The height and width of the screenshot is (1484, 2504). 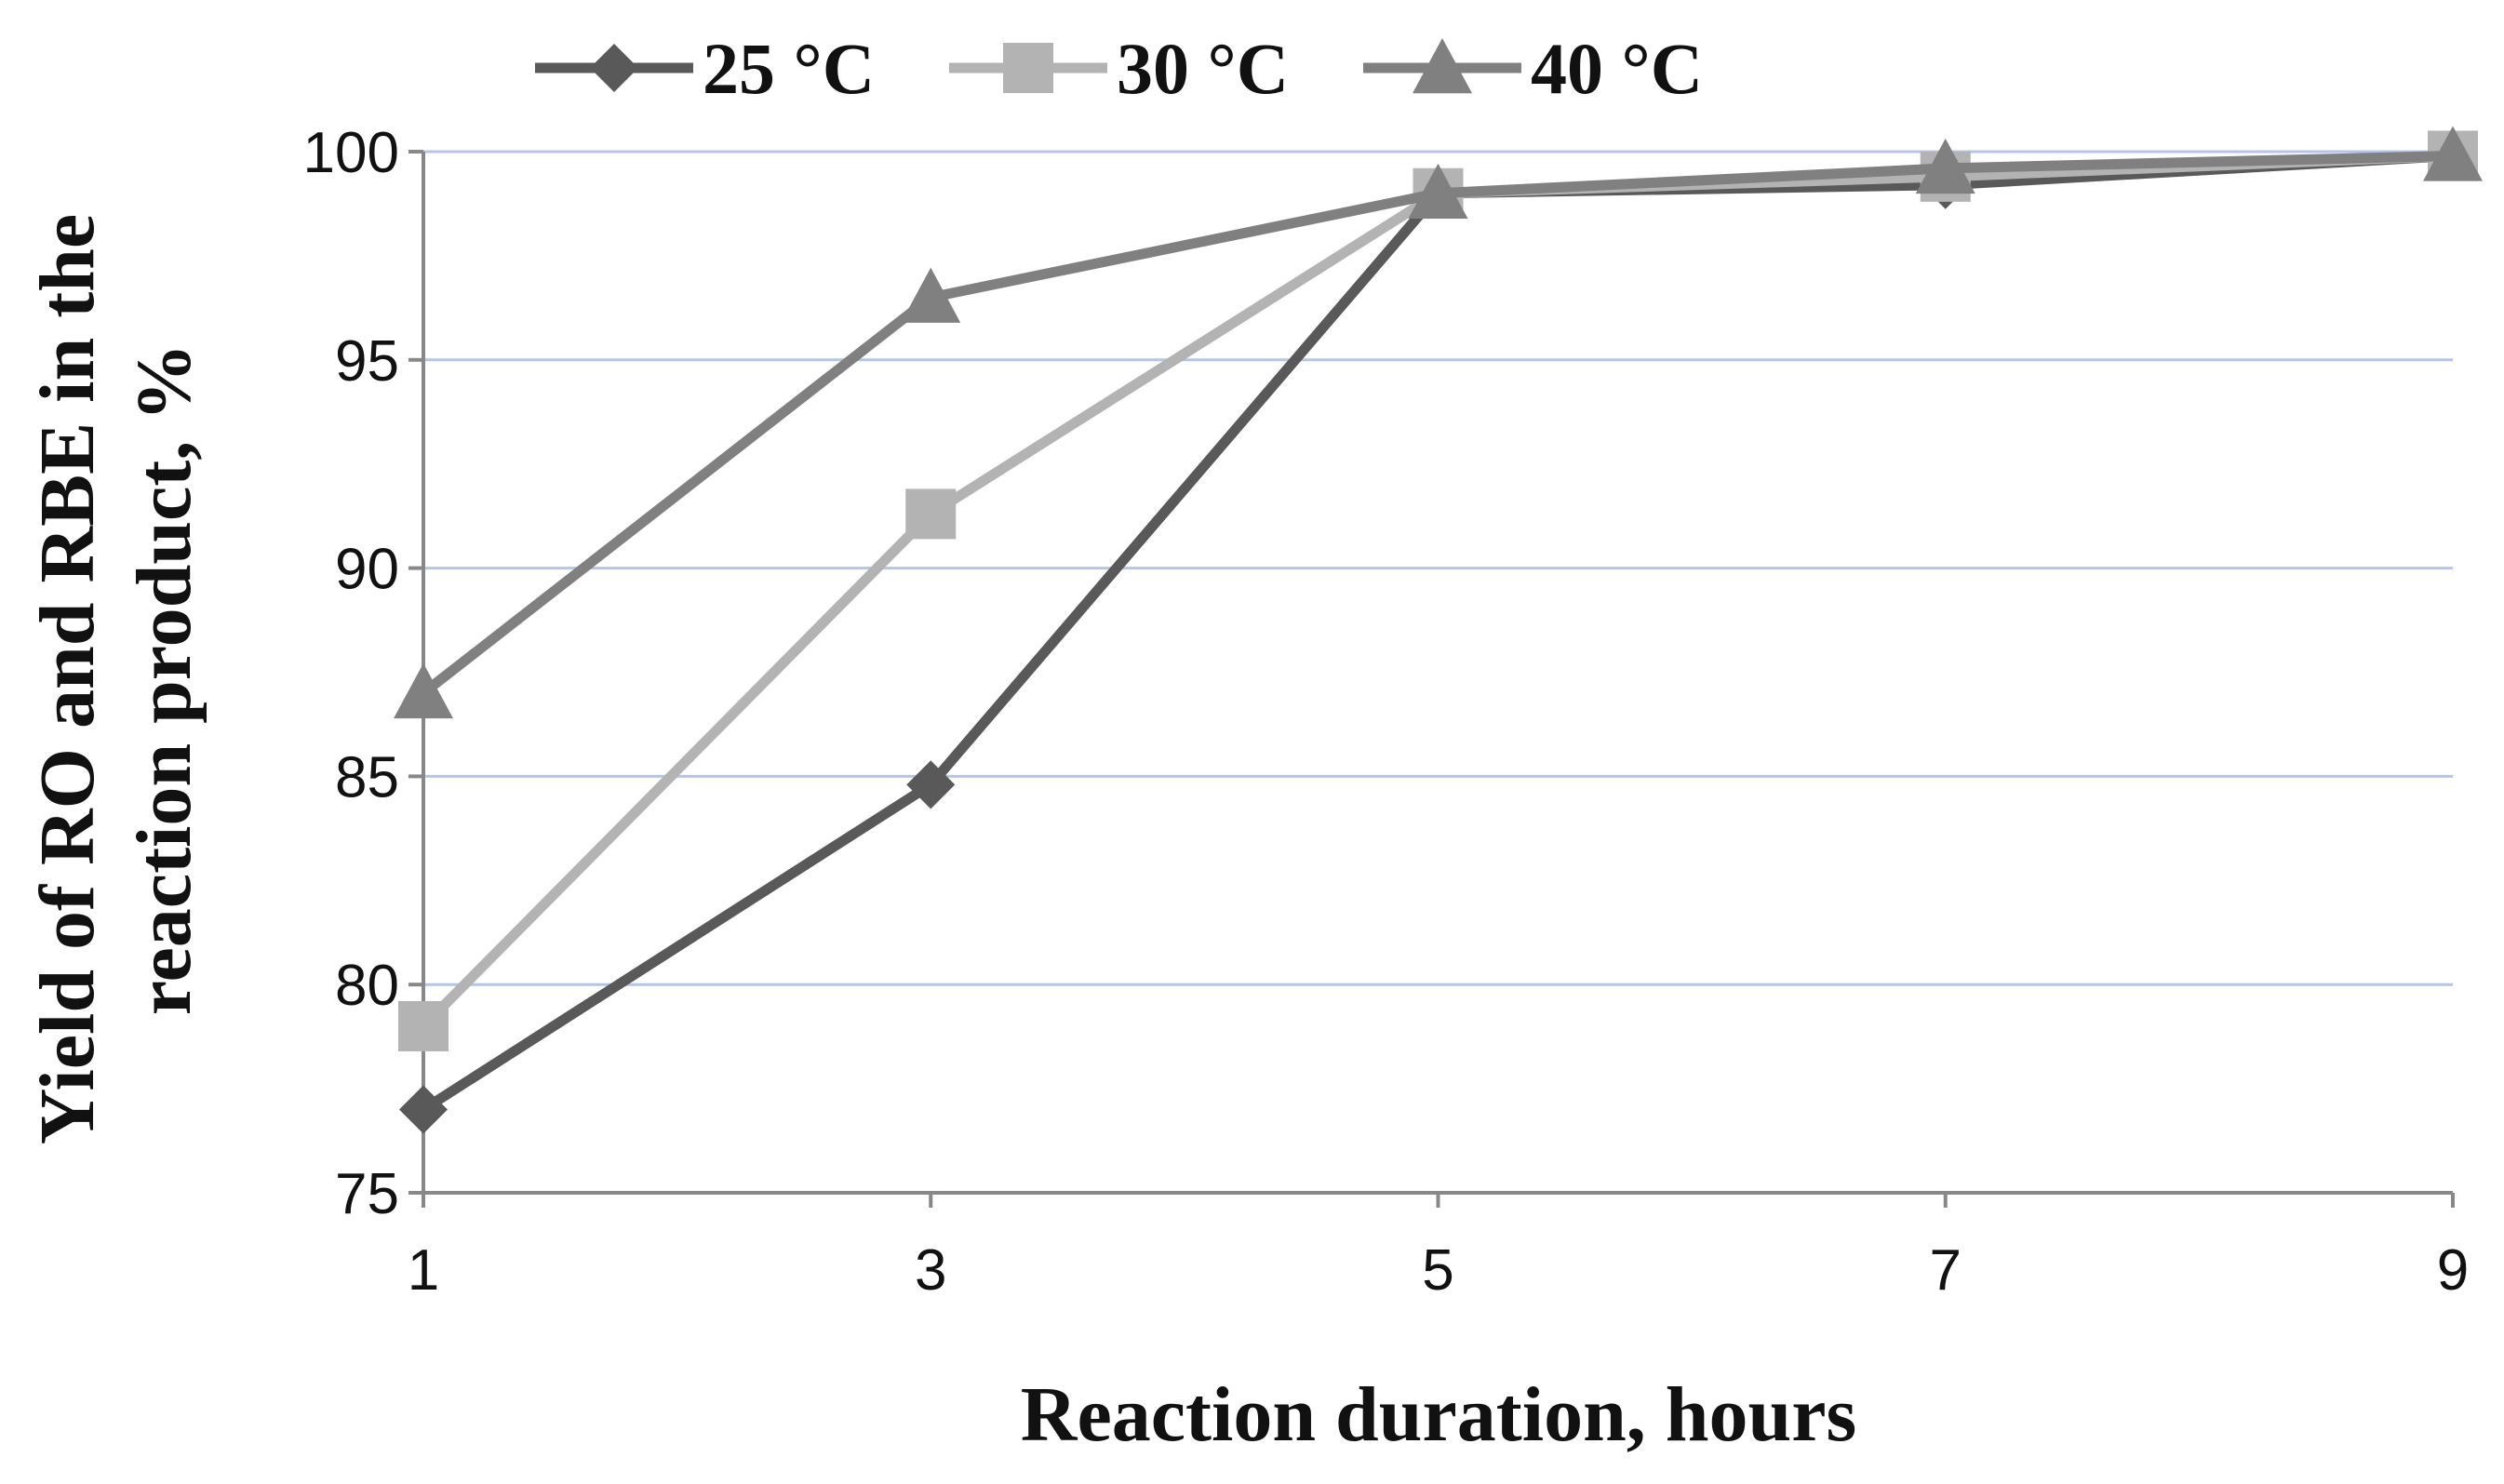 What do you see at coordinates (1946, 1270) in the screenshot?
I see `x-tick-label-7: 7` at bounding box center [1946, 1270].